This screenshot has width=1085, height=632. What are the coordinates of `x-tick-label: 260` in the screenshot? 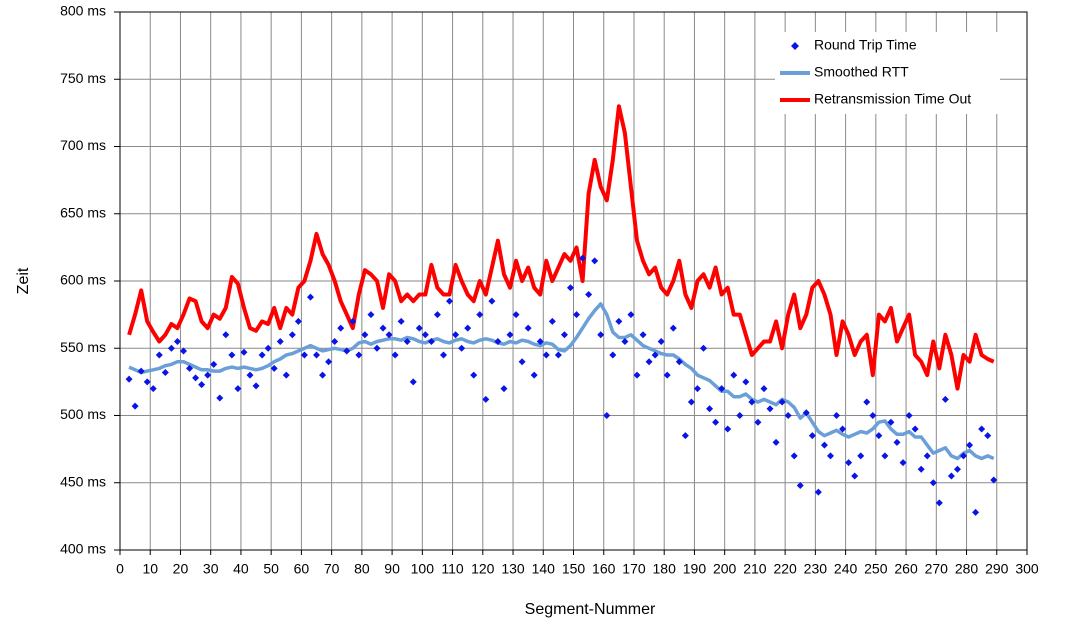 It's located at (906, 569).